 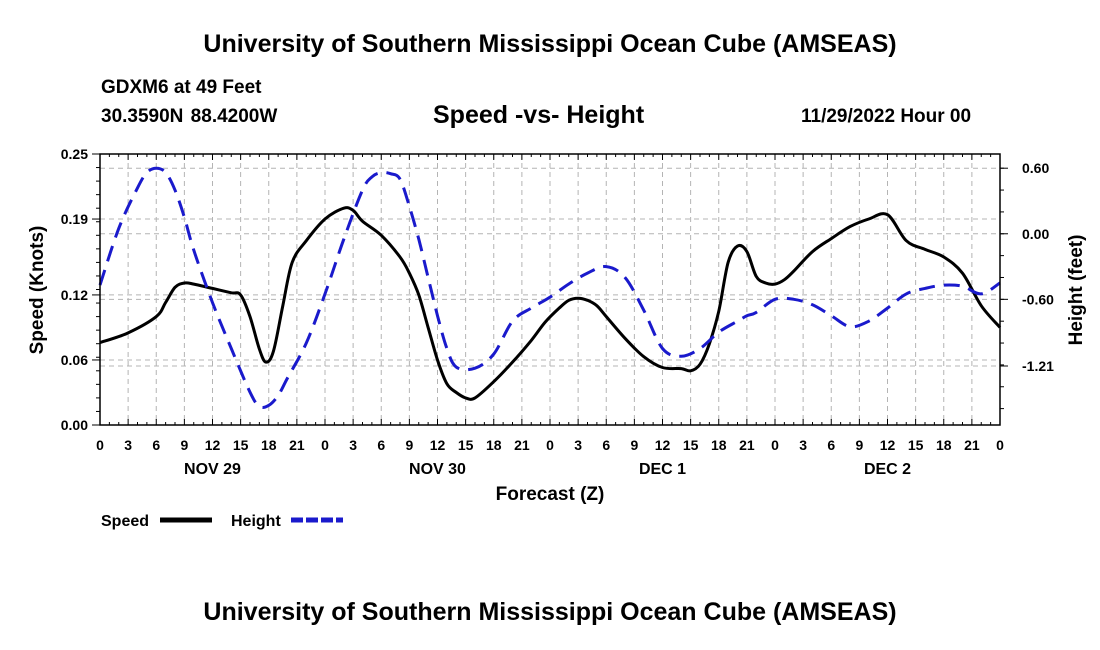 I want to click on y2-tick-label: 0.60, so click(x=1035, y=168).